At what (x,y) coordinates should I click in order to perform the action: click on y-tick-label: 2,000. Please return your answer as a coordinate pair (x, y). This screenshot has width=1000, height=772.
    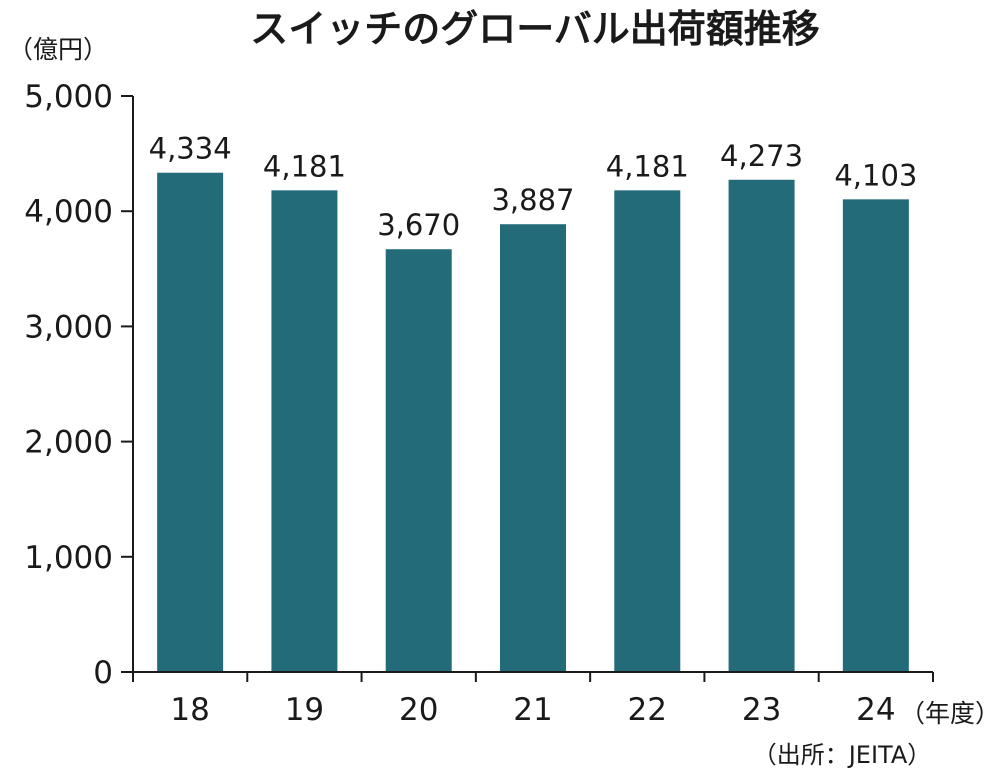
    Looking at the image, I should click on (68, 443).